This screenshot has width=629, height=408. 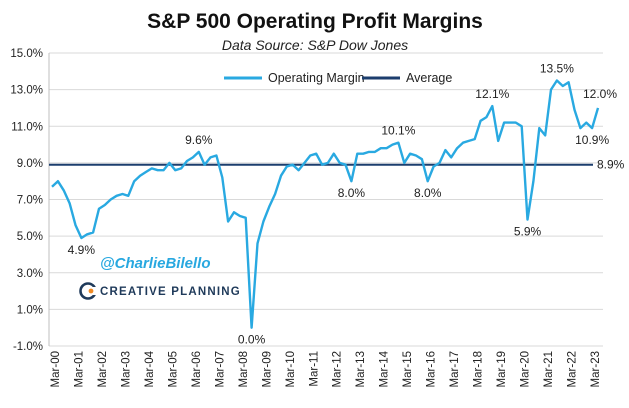 I want to click on y-tick-label: 11.0%, so click(x=27, y=127).